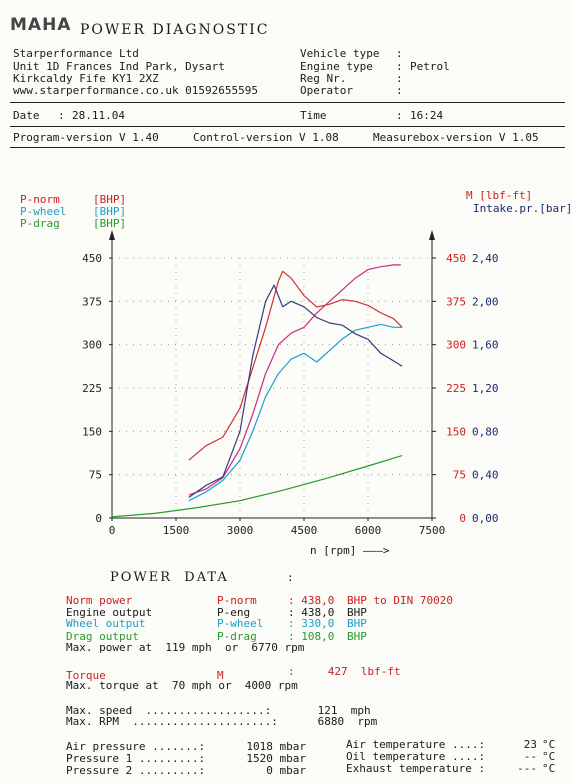 The height and width of the screenshot is (784, 573). I want to click on wheel-output-unit: BHP, so click(357, 623).